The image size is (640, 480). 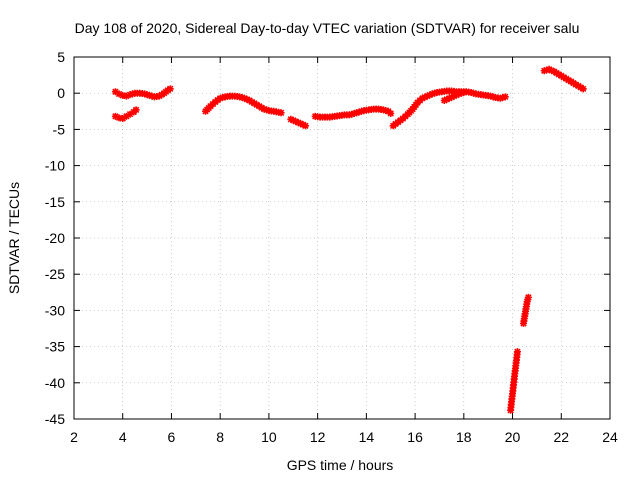 What do you see at coordinates (55, 274) in the screenshot?
I see `y-tick-label: -25` at bounding box center [55, 274].